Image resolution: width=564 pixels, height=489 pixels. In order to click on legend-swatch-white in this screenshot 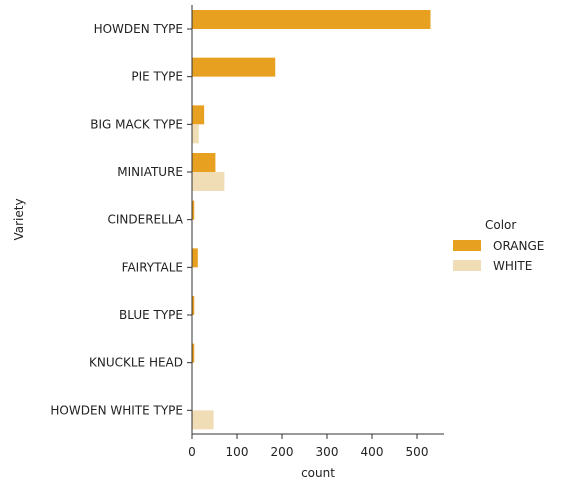, I will do `click(467, 265)`.